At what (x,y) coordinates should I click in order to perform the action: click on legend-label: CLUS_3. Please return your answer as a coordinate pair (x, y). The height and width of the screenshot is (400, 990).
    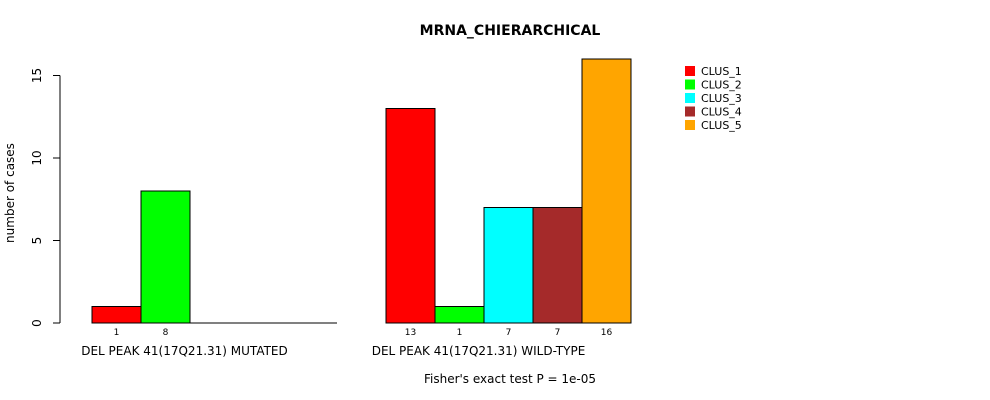
    Looking at the image, I should click on (721, 98).